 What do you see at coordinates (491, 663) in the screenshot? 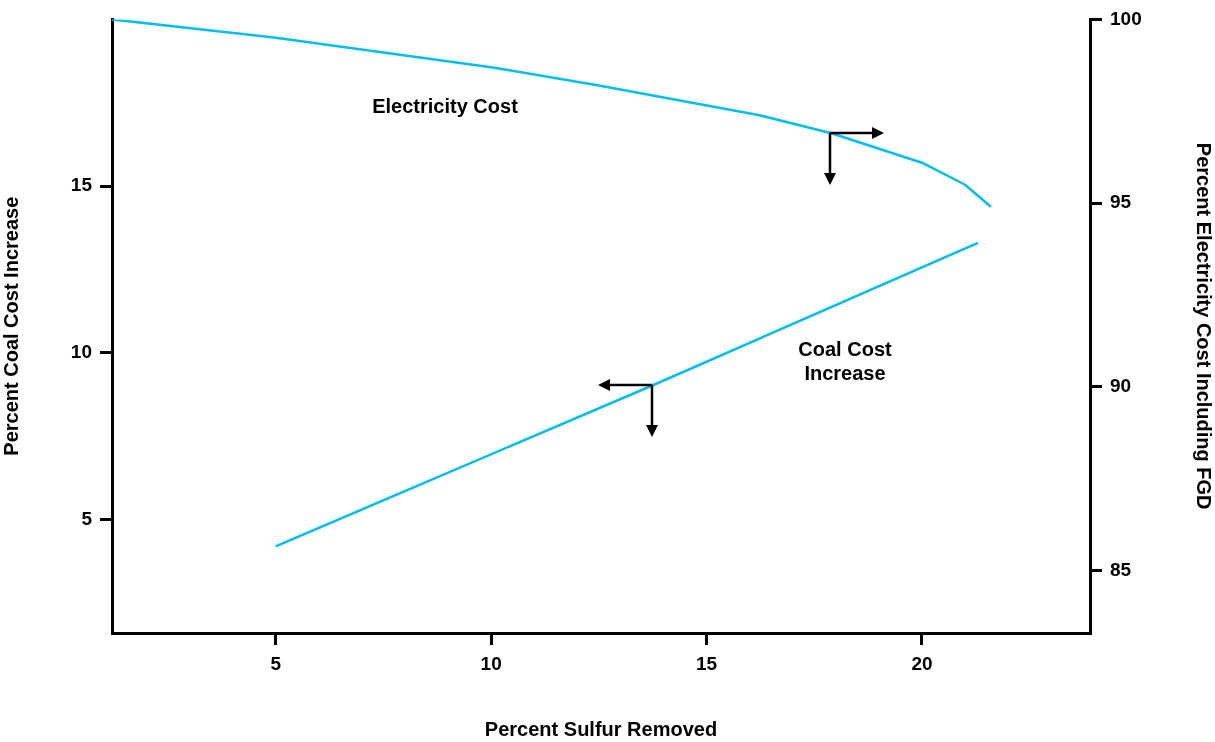
I see `x-tick-label: 10` at bounding box center [491, 663].